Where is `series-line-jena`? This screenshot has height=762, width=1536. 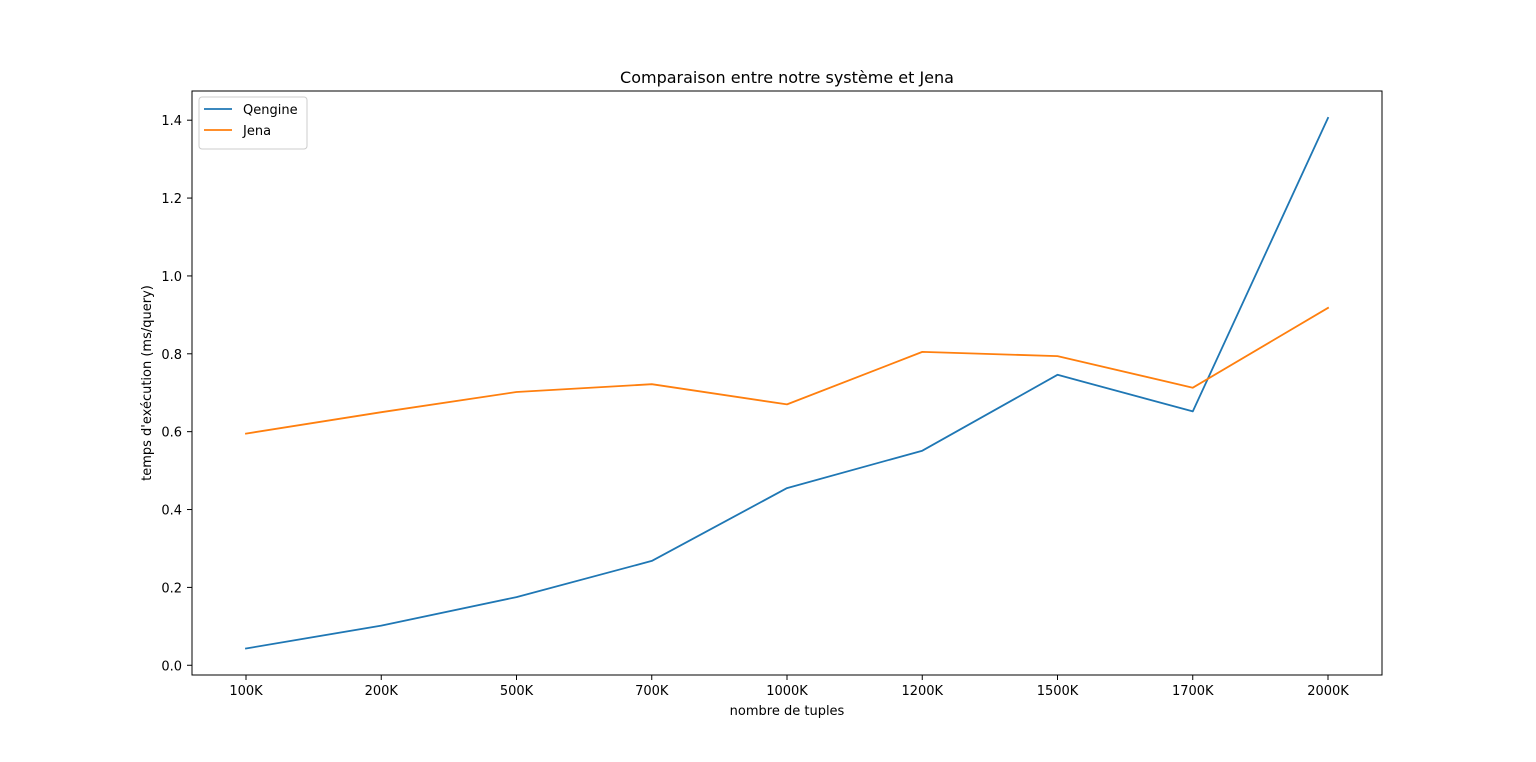
series-line-jena is located at coordinates (787, 370).